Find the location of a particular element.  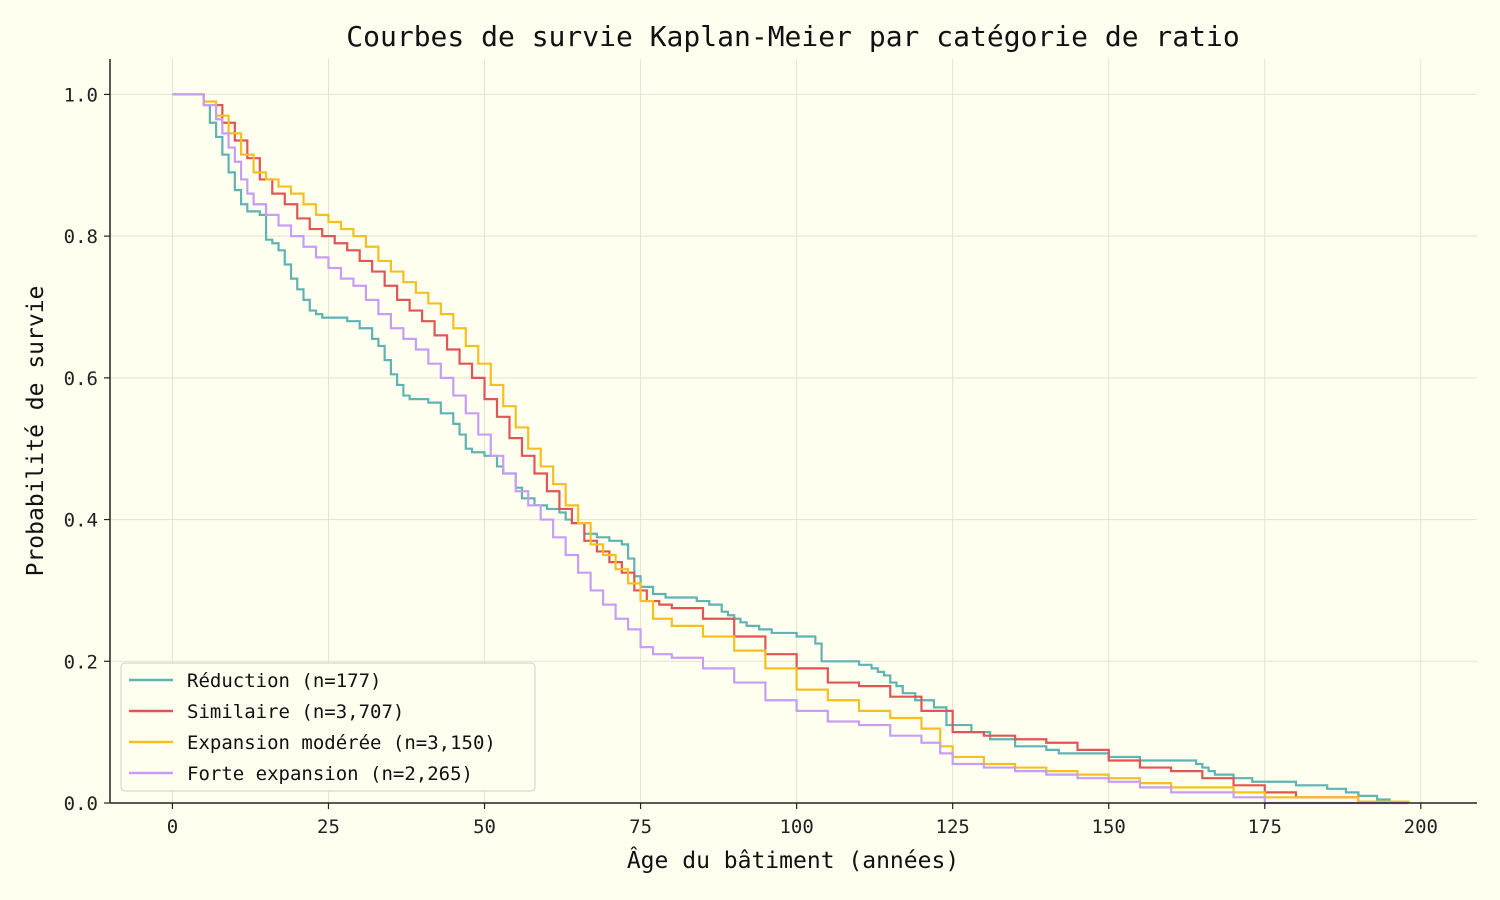

legend-box is located at coordinates (328, 727).